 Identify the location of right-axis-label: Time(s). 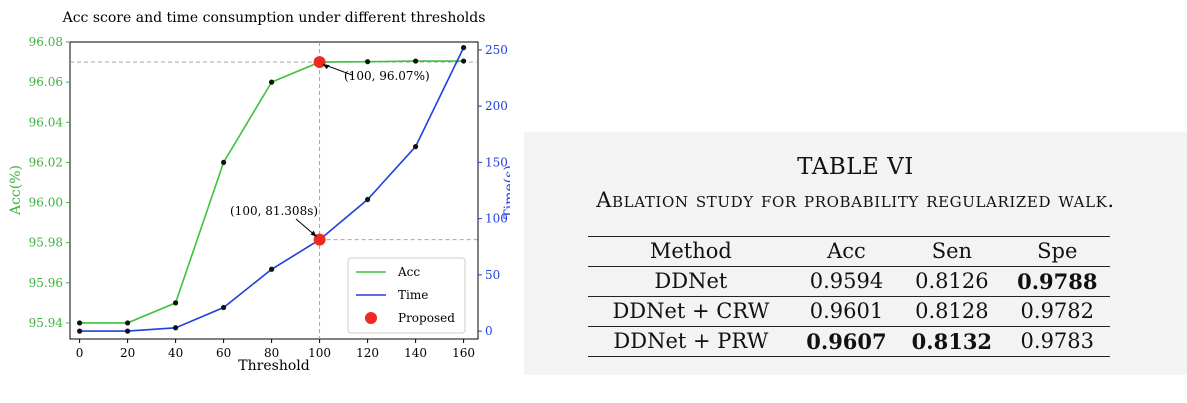
(506, 191).